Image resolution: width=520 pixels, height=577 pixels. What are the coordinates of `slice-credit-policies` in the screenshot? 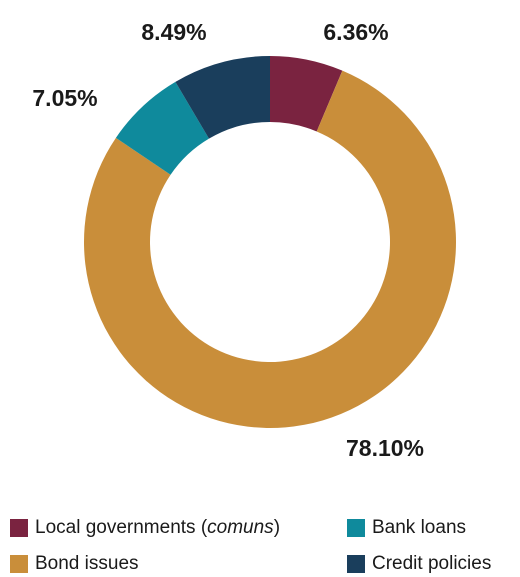 It's located at (222, 97).